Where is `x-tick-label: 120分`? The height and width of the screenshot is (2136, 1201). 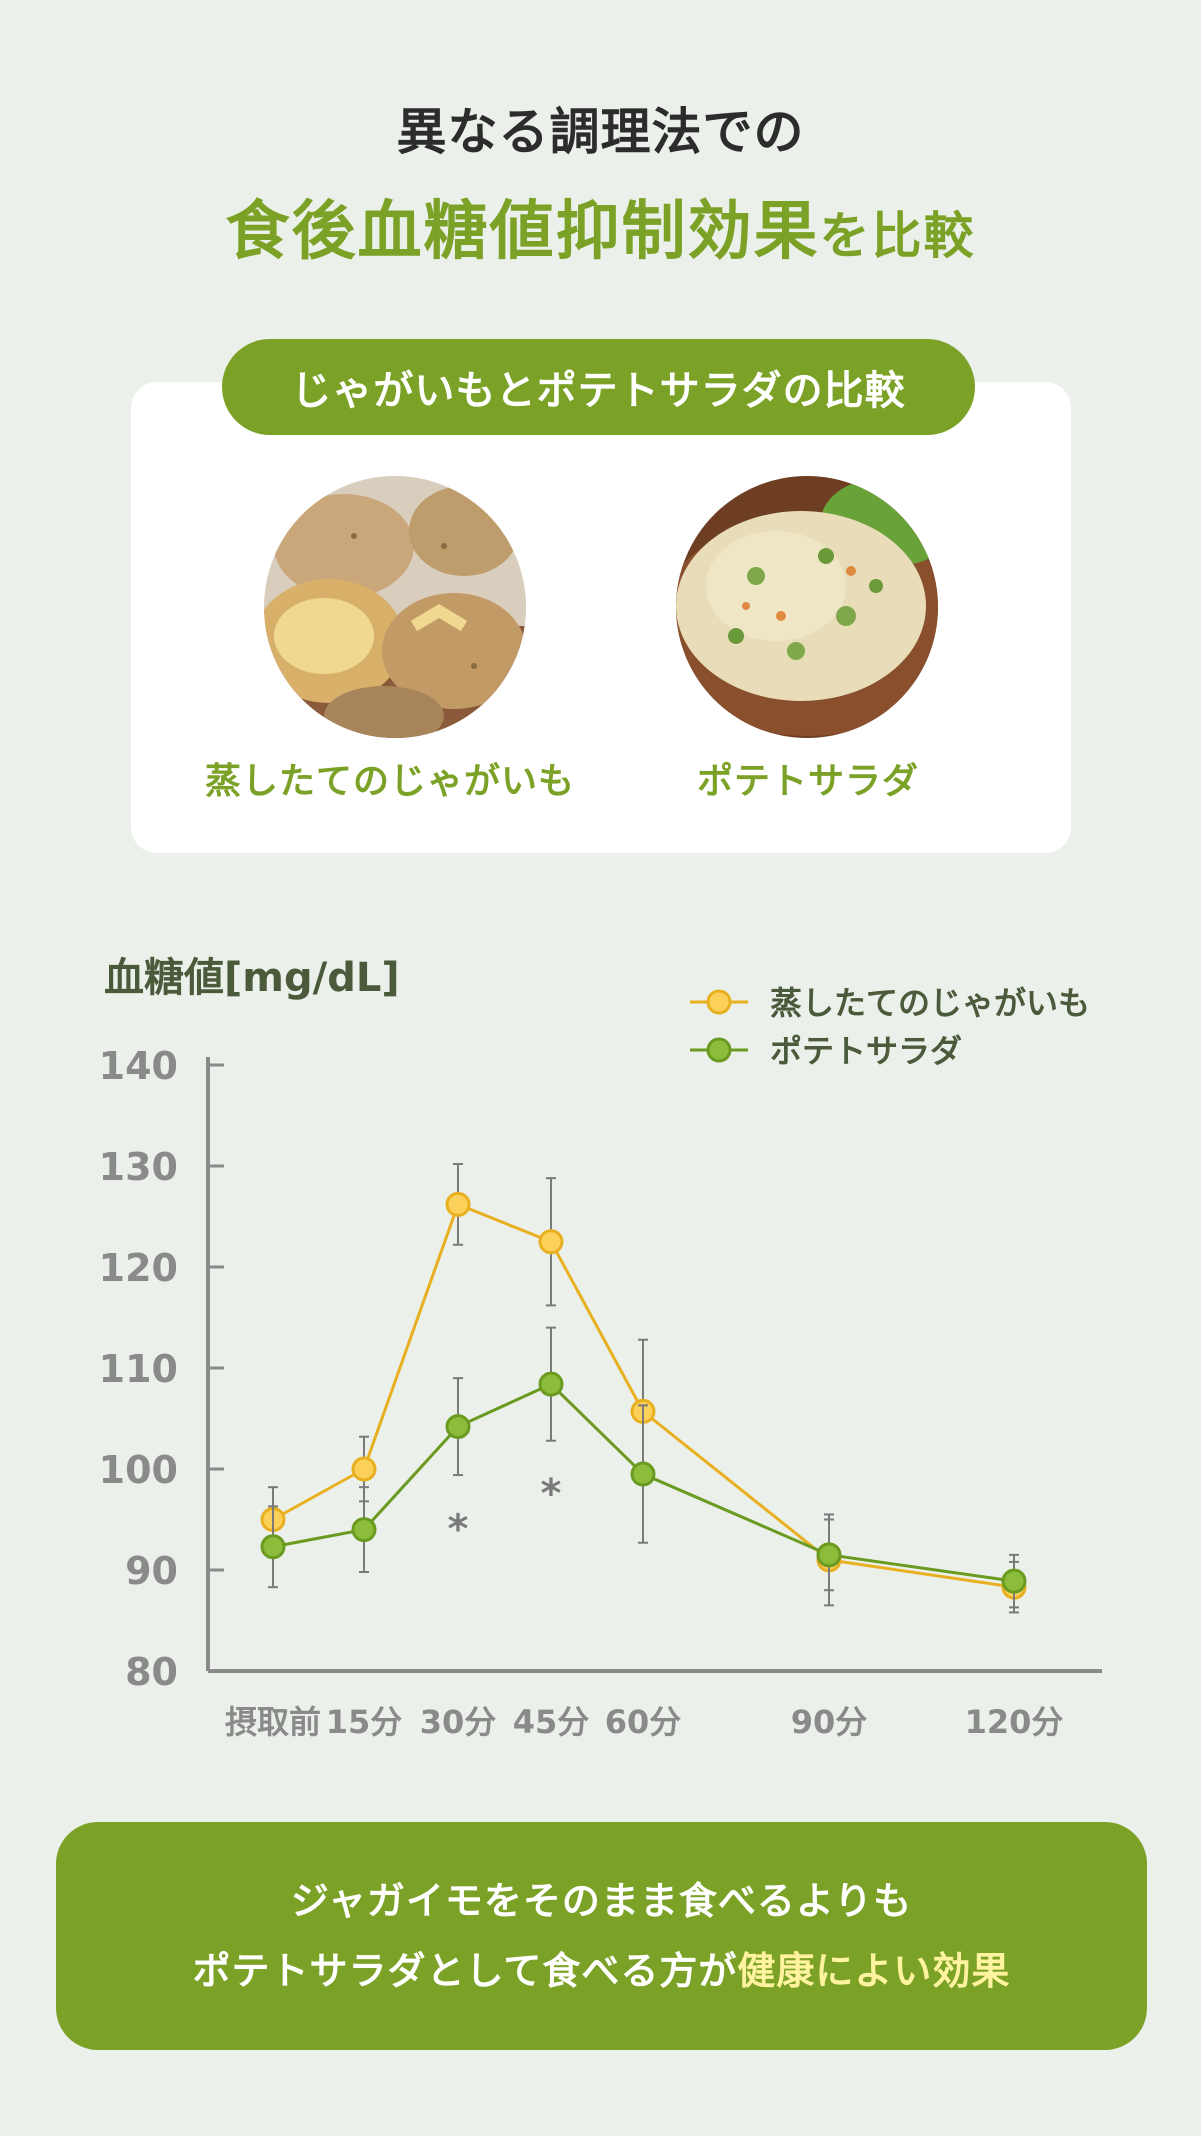 x-tick-label: 120分 is located at coordinates (1014, 1722).